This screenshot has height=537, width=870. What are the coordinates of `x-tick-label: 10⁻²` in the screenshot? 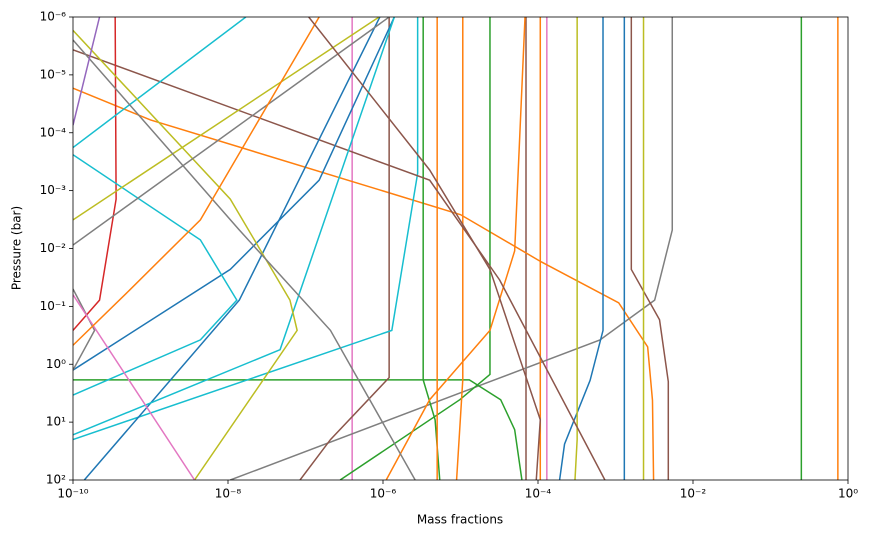 It's located at (693, 494).